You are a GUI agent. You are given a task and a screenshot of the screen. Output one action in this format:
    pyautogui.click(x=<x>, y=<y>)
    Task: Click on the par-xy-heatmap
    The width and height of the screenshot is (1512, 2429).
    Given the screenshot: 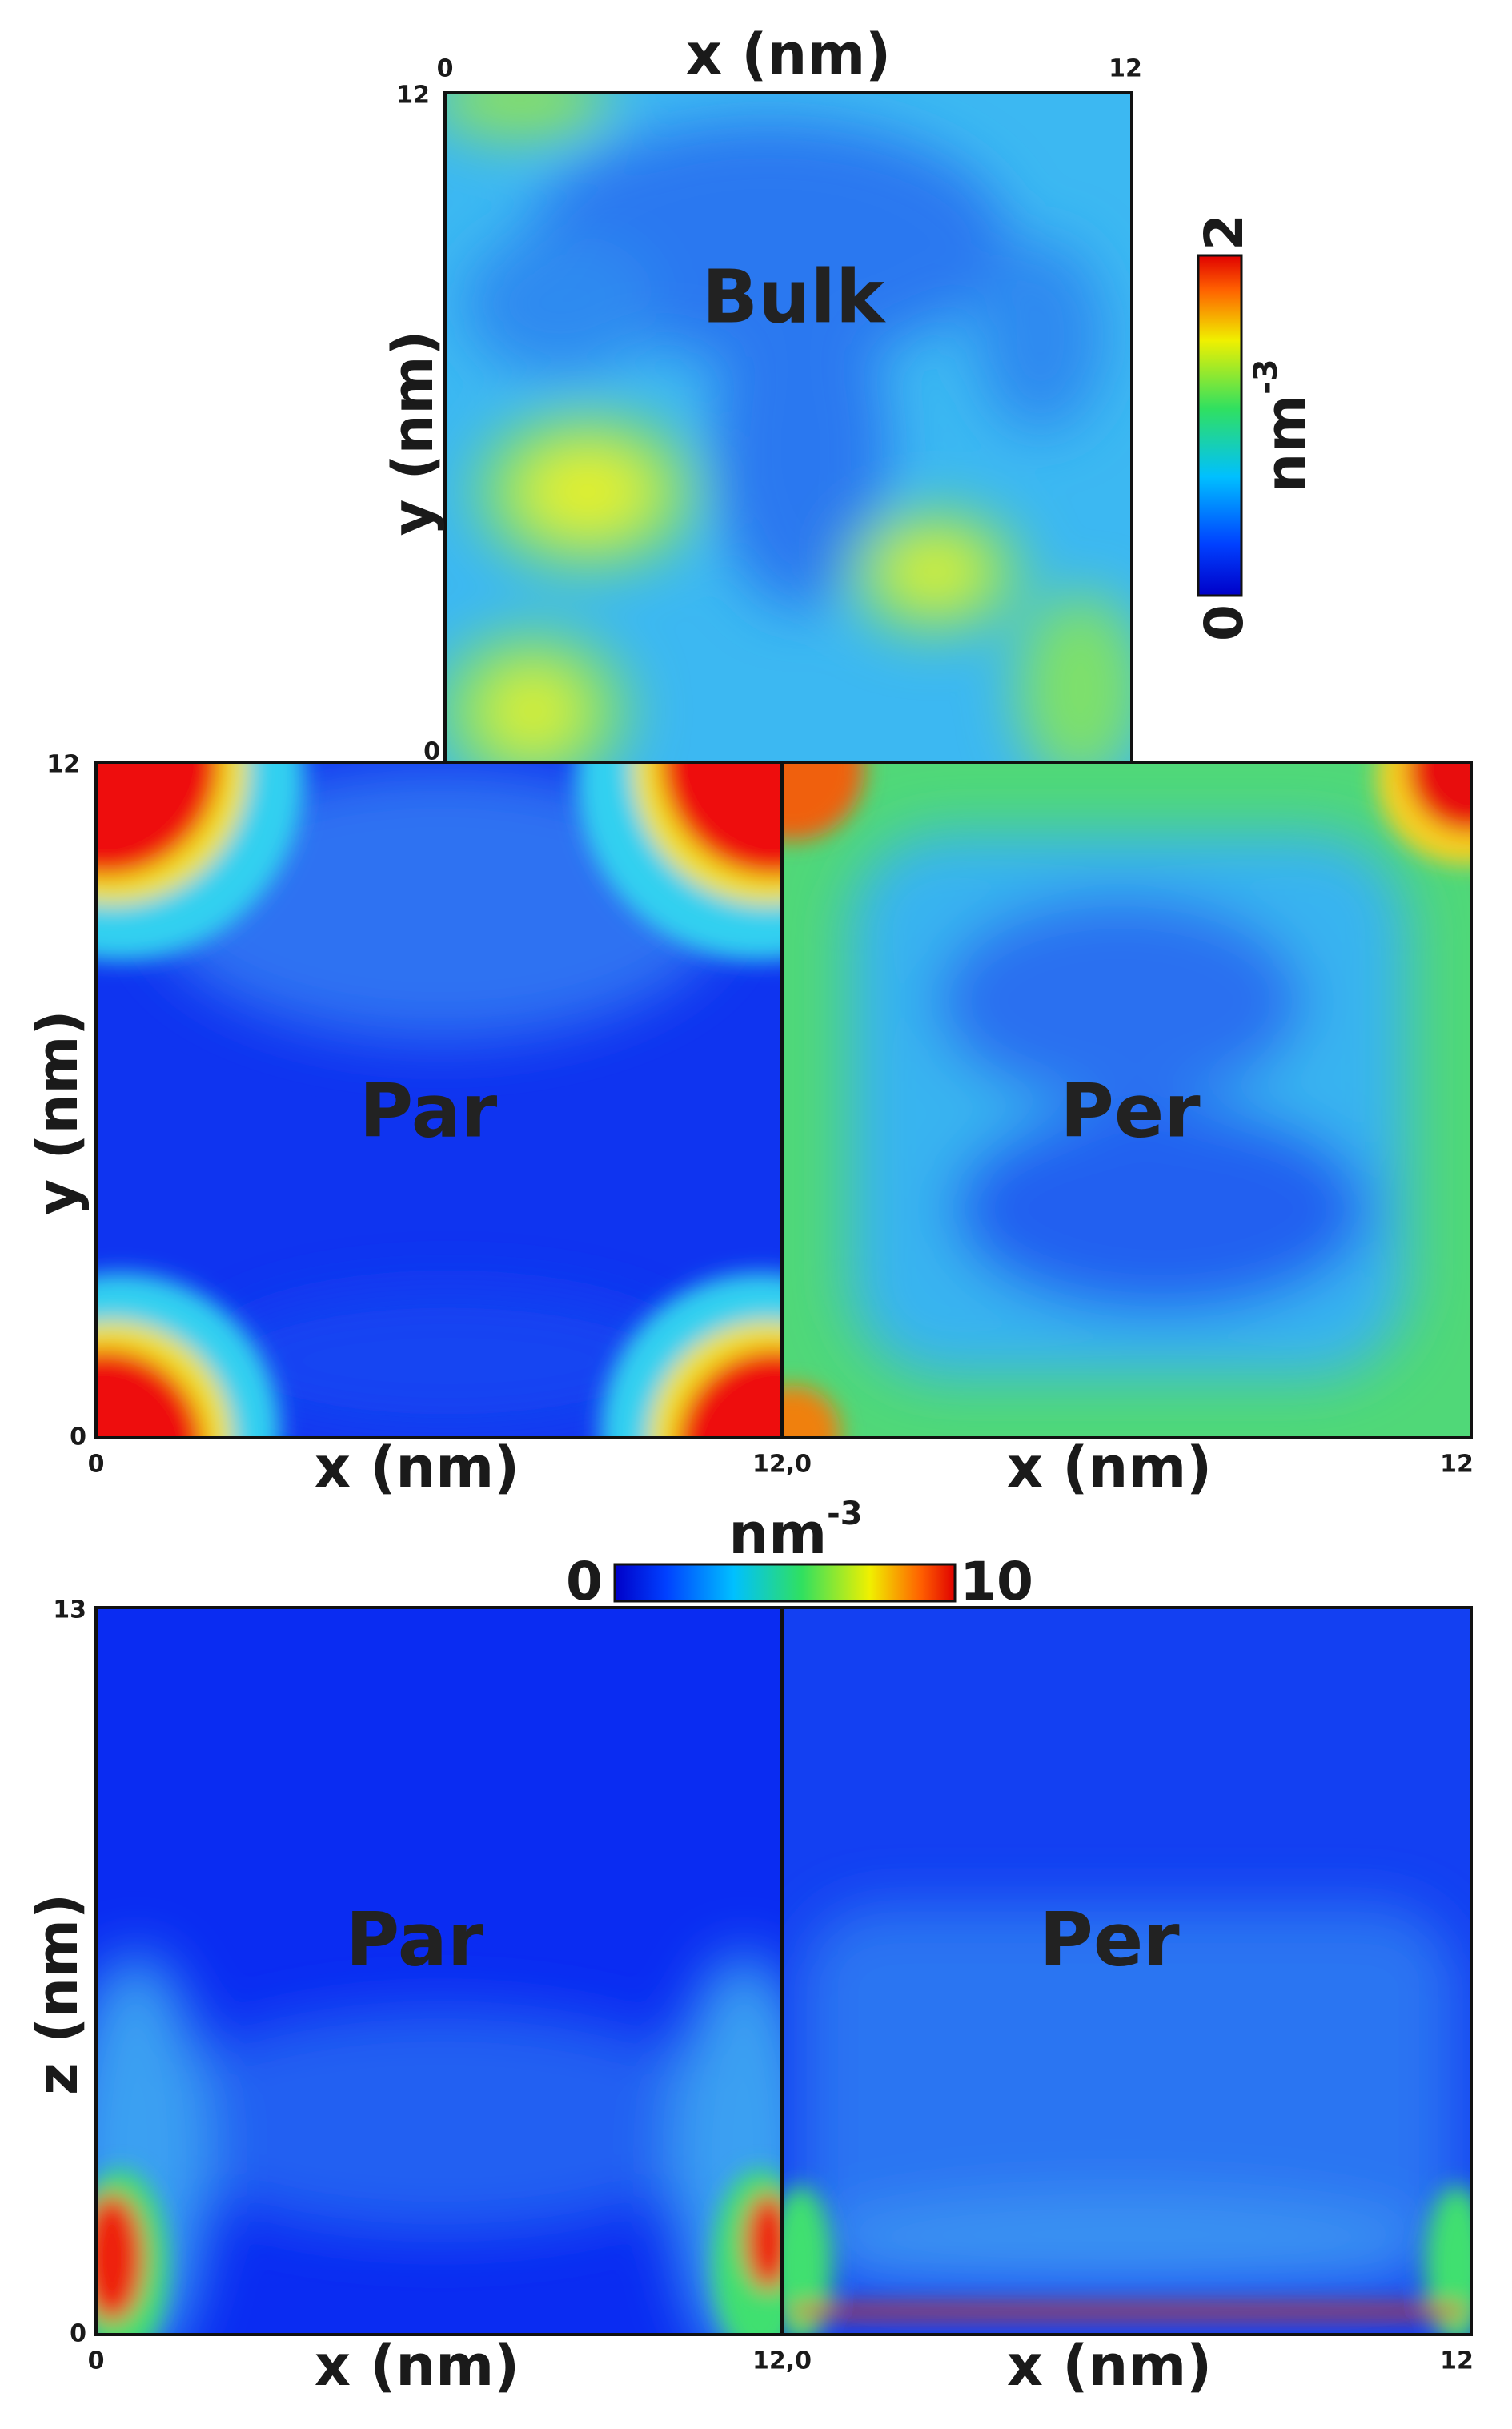 What is the action you would take?
    pyautogui.click(x=439, y=1100)
    